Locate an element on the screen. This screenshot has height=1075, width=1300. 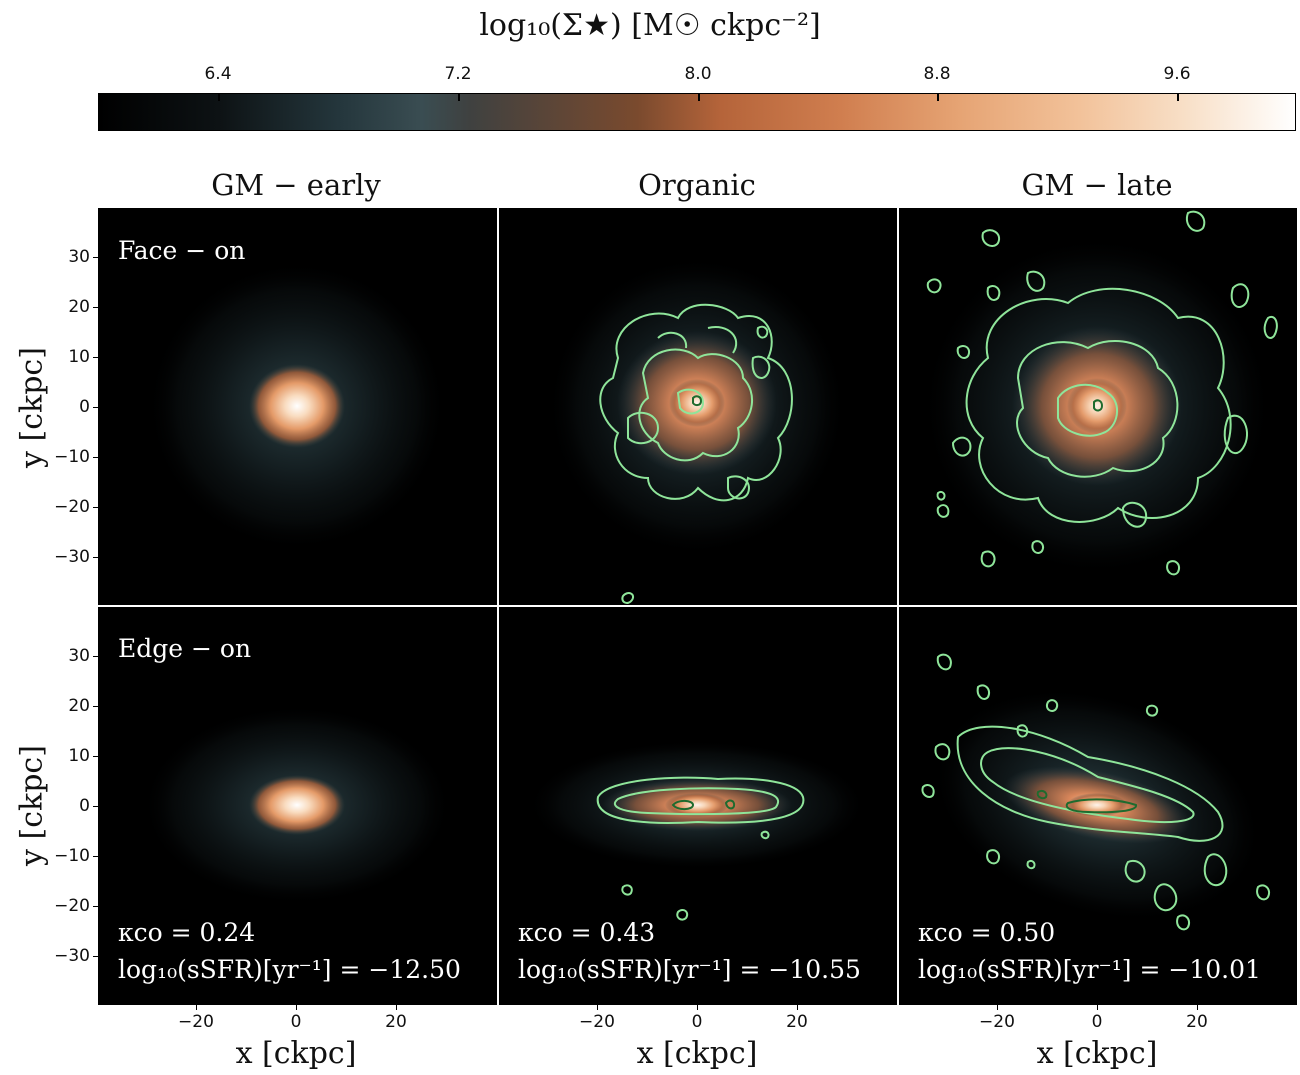
colorbar-tick: 8.8 is located at coordinates (937, 74).